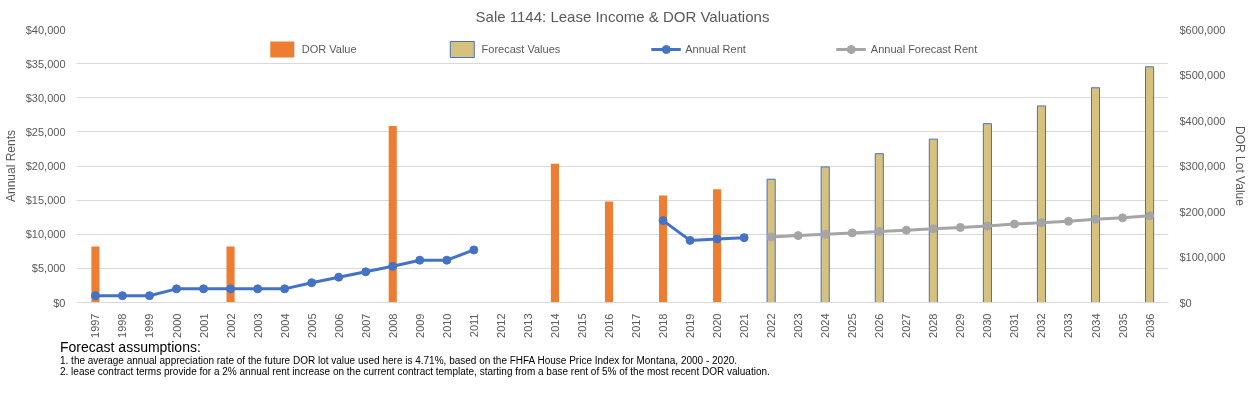 The height and width of the screenshot is (417, 1257). What do you see at coordinates (45, 29) in the screenshot?
I see `y-tick-label: $40,000` at bounding box center [45, 29].